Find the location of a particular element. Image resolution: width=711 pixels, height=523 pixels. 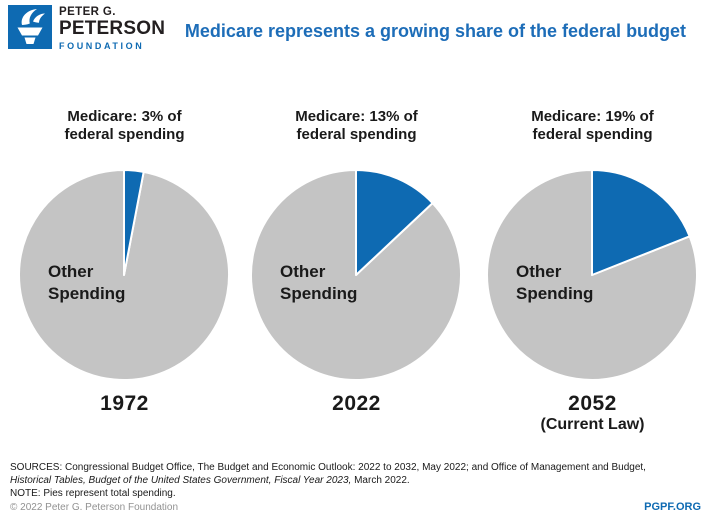

medicare-share-callout: Medicare: 19% of federal spending is located at coordinates (592, 126).